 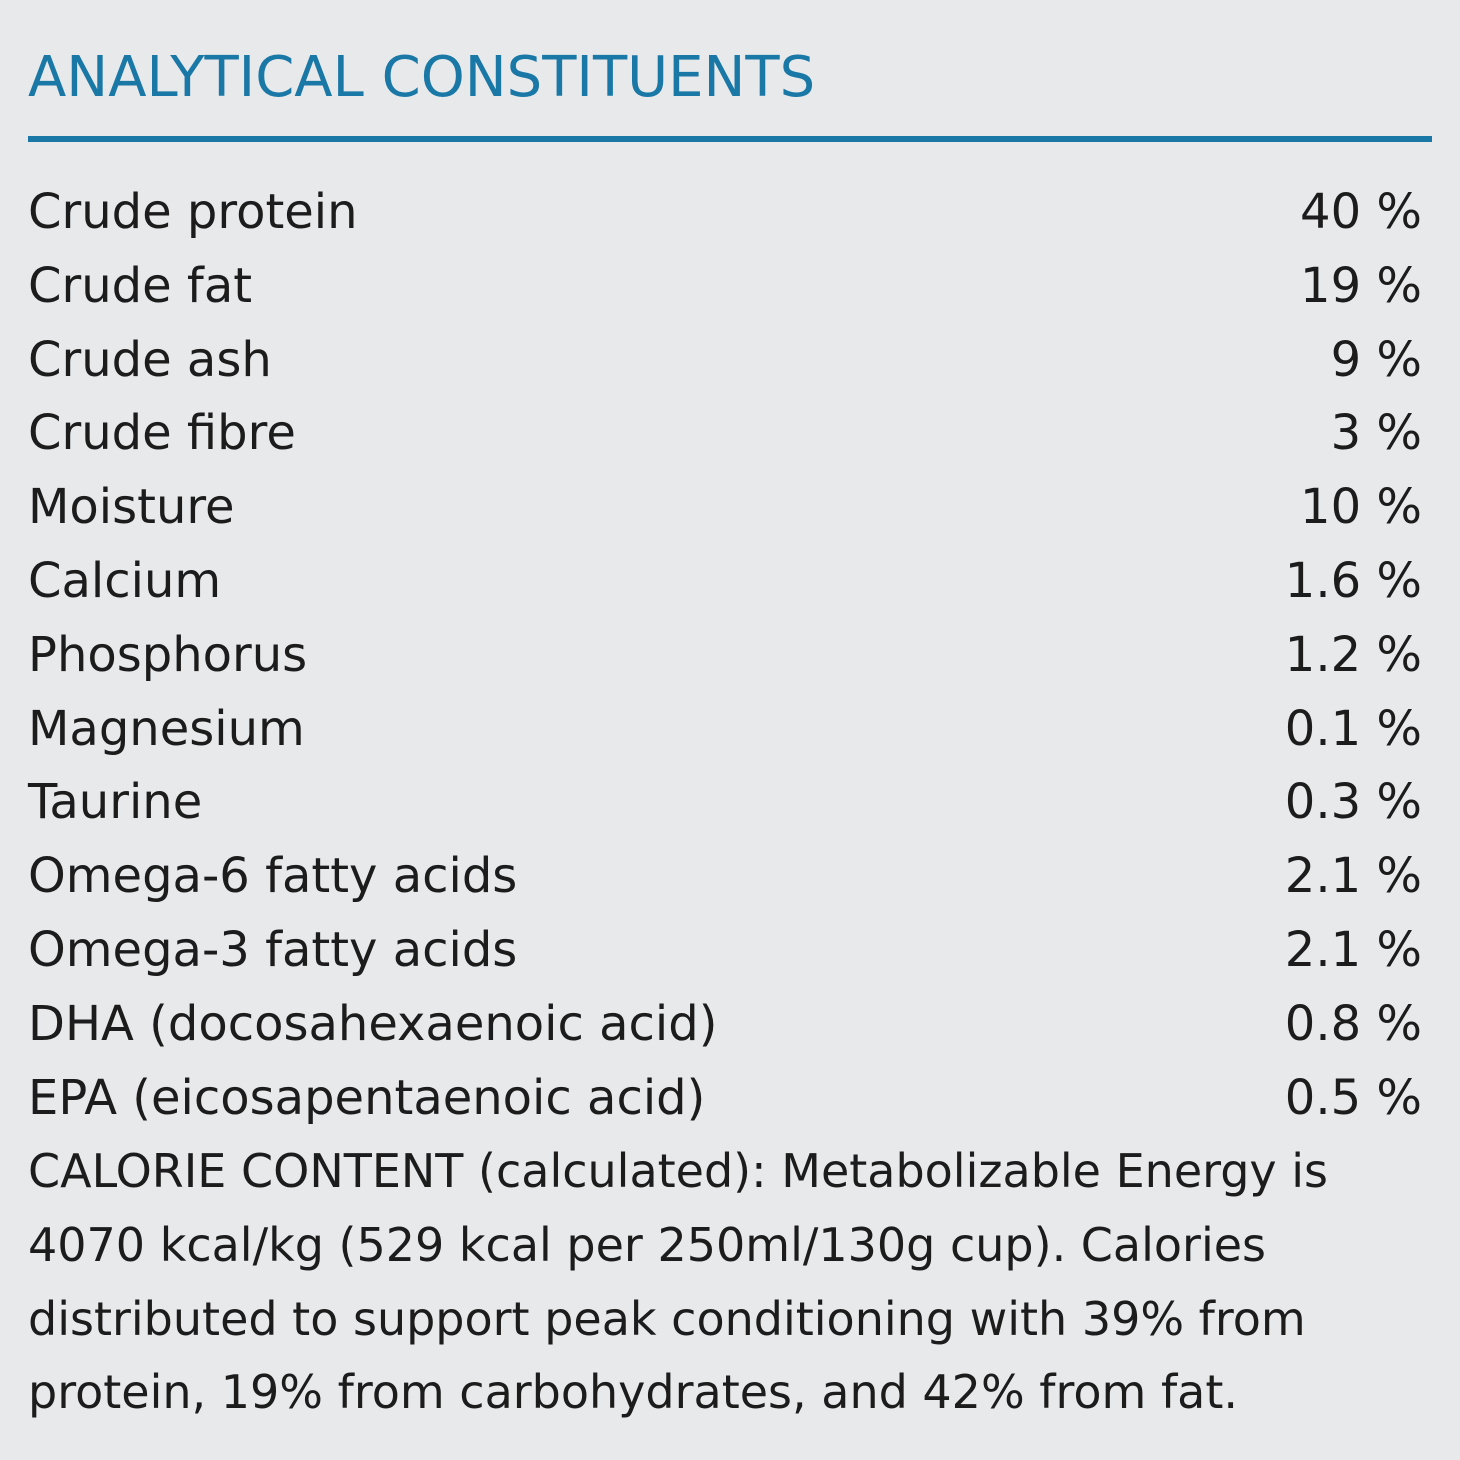 What do you see at coordinates (725, 1099) in the screenshot?
I see `constituent-row: EPA (eicosapentaenoic acid) 0.5 %` at bounding box center [725, 1099].